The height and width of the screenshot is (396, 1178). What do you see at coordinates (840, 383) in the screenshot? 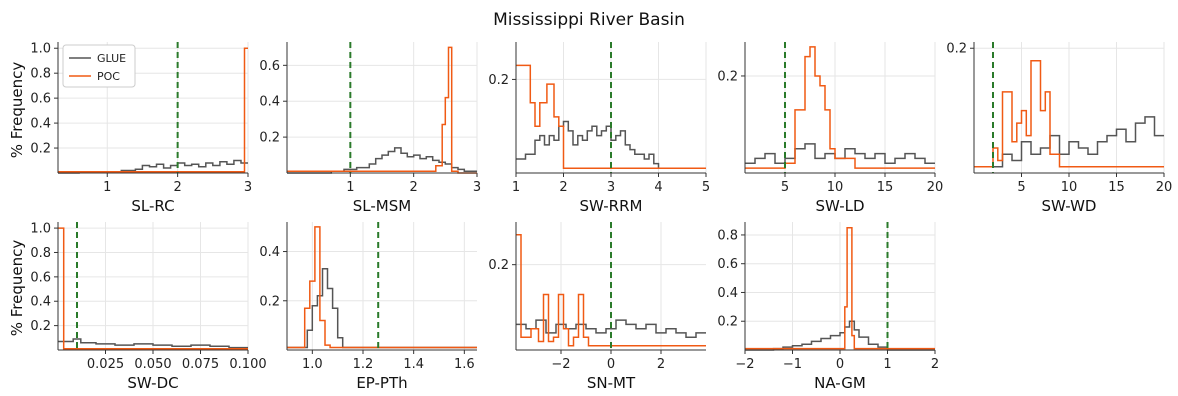
I see `x-axis-label: NA-GM` at bounding box center [840, 383].